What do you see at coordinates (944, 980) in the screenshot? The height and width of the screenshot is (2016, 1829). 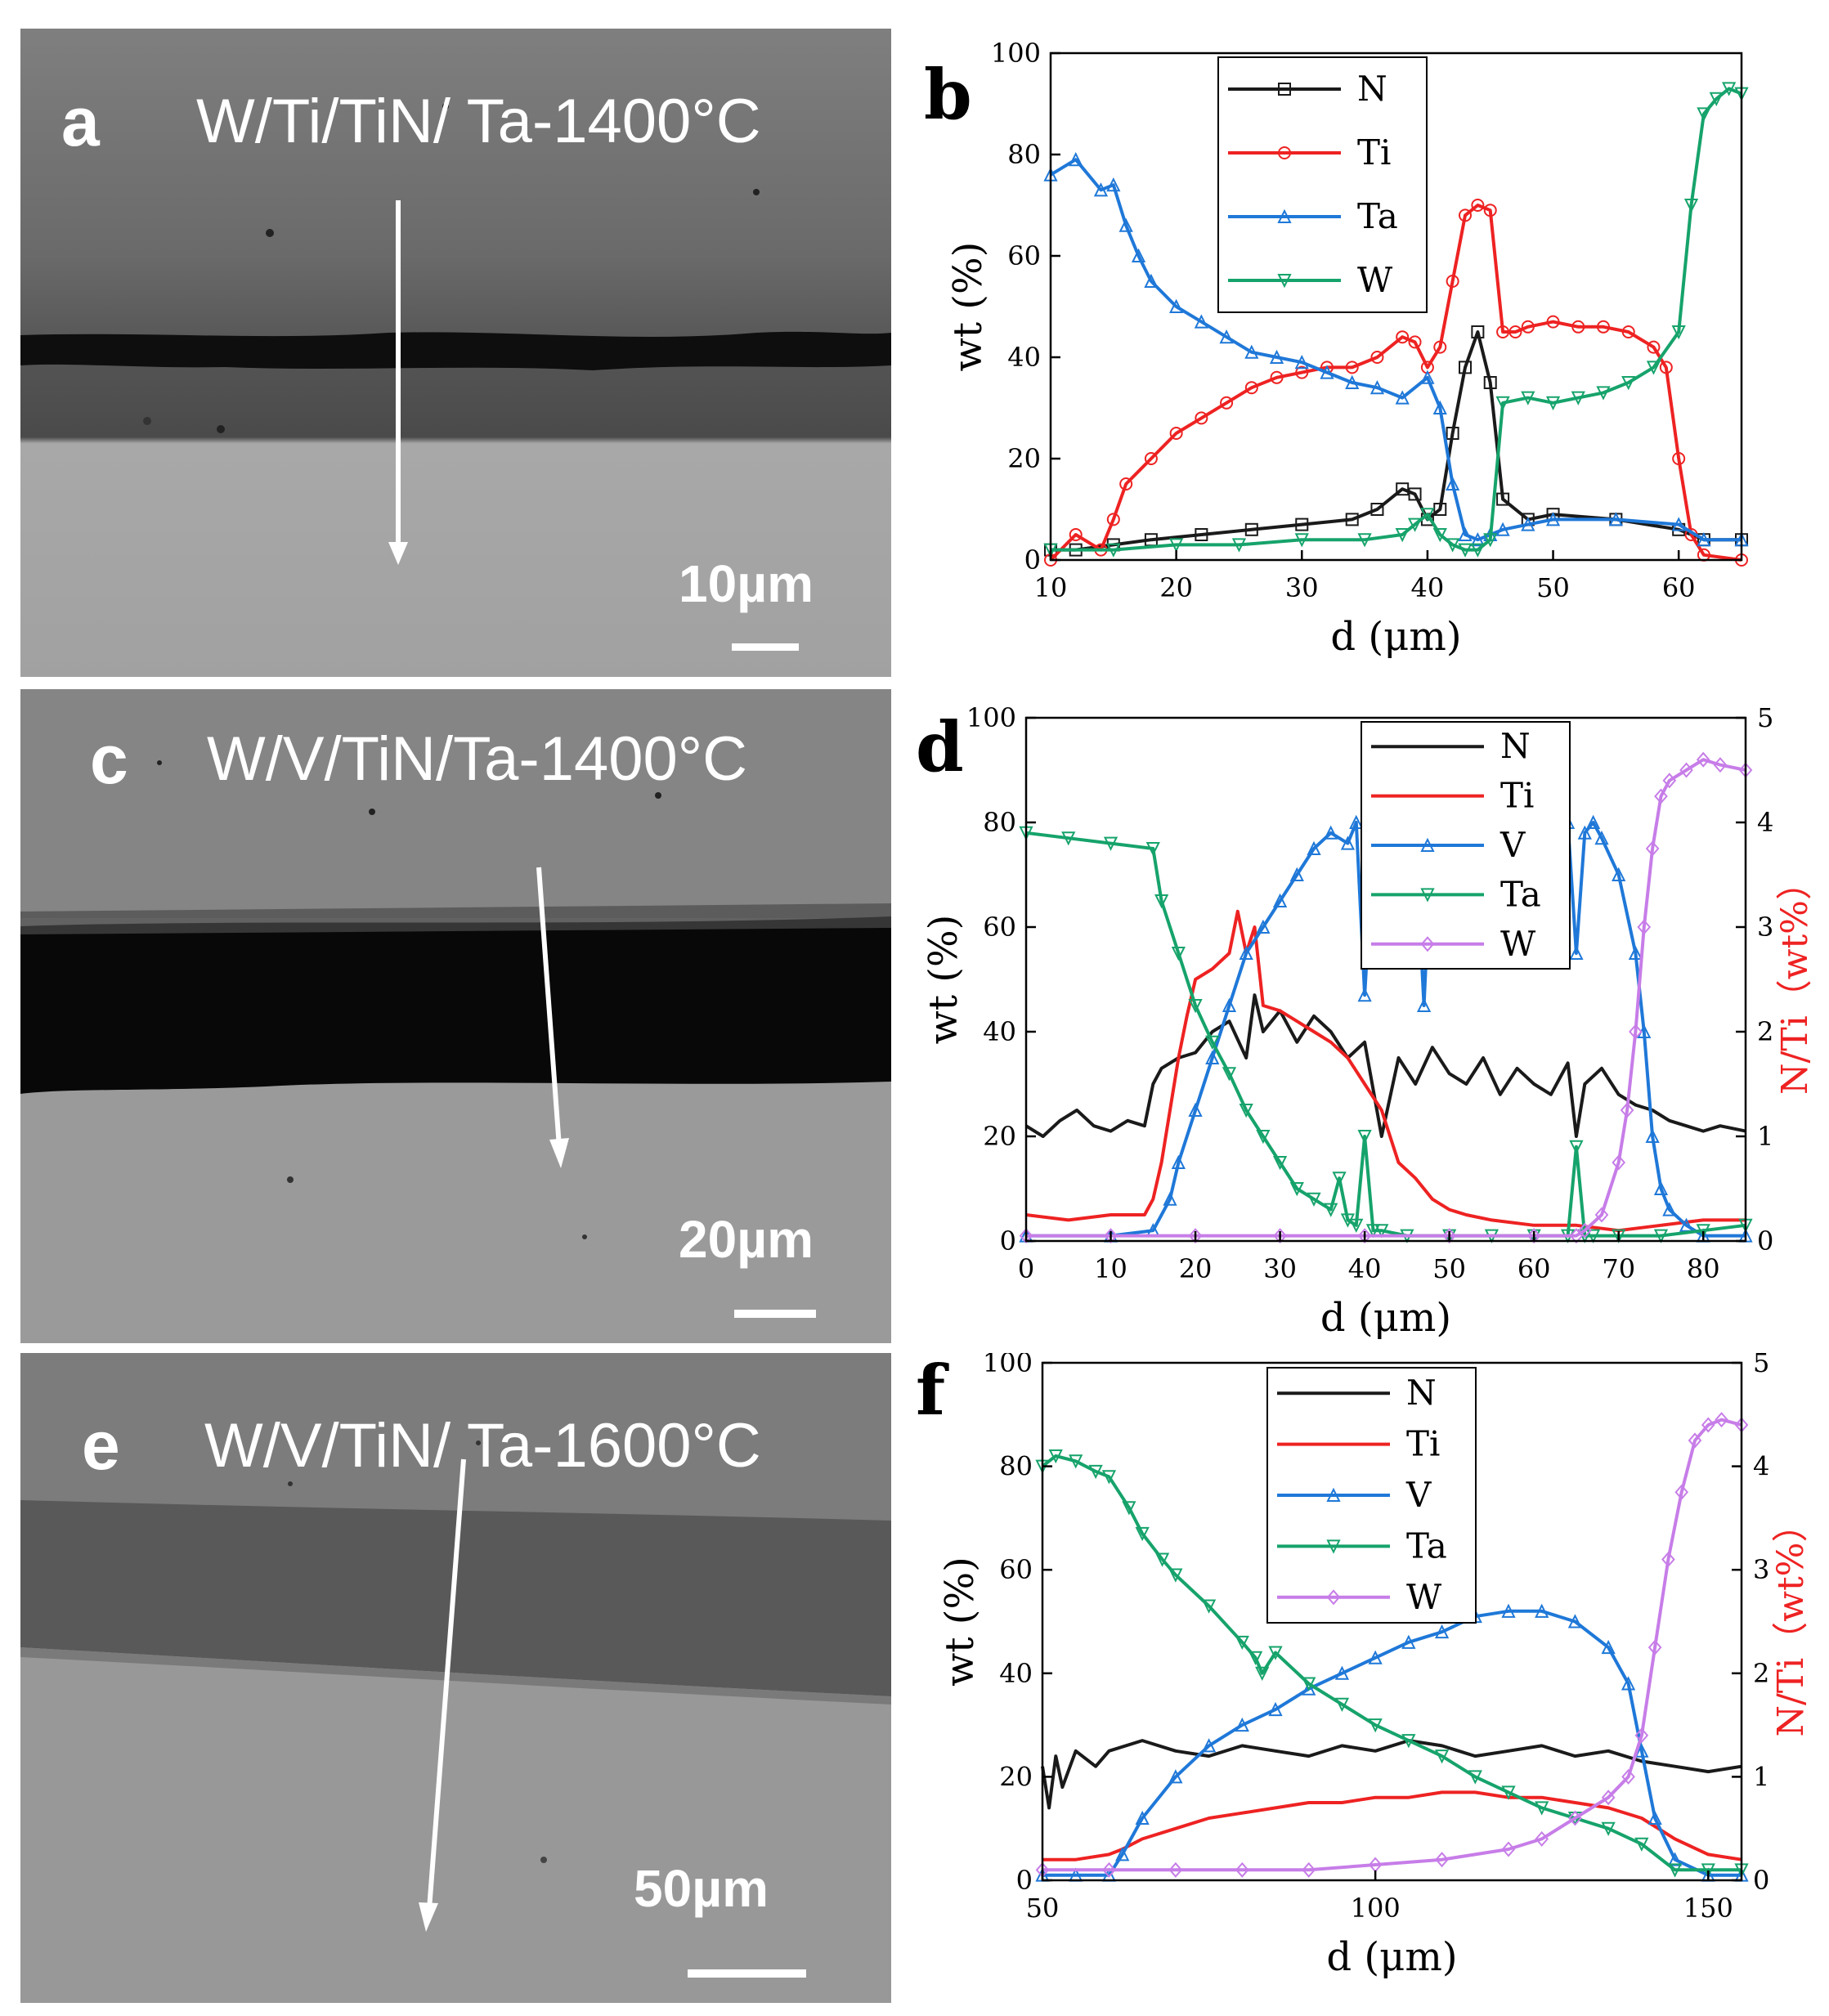 I see `y-axis-label: wt (%)` at bounding box center [944, 980].